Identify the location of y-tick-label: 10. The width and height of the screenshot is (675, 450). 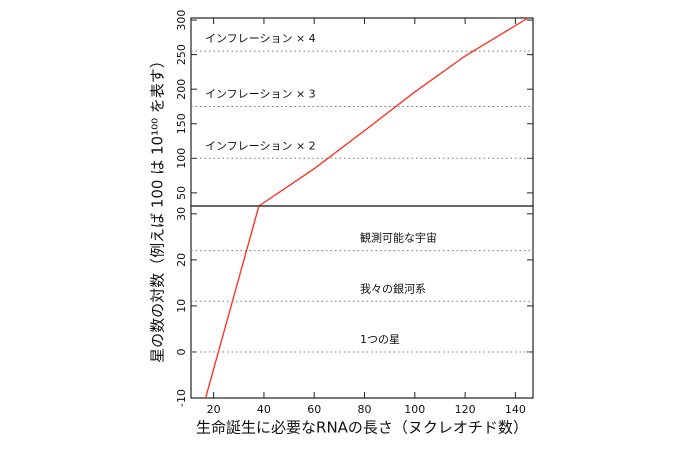
(181, 306).